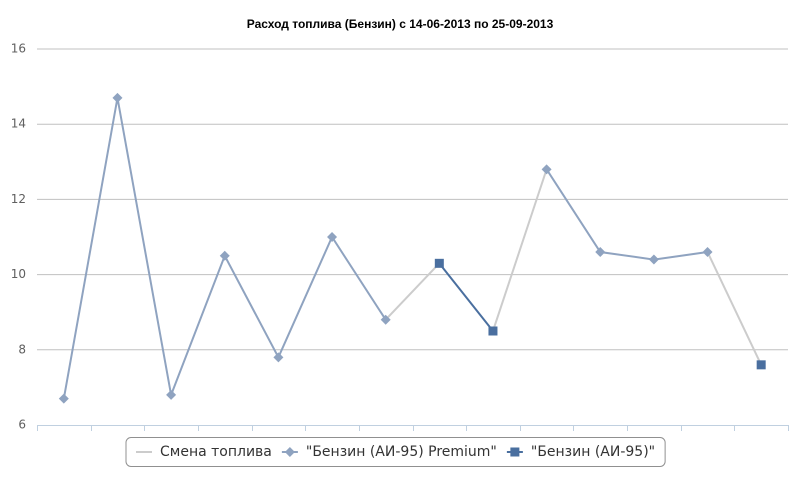 The width and height of the screenshot is (800, 490). What do you see at coordinates (18, 274) in the screenshot?
I see `y-tick-label: 10` at bounding box center [18, 274].